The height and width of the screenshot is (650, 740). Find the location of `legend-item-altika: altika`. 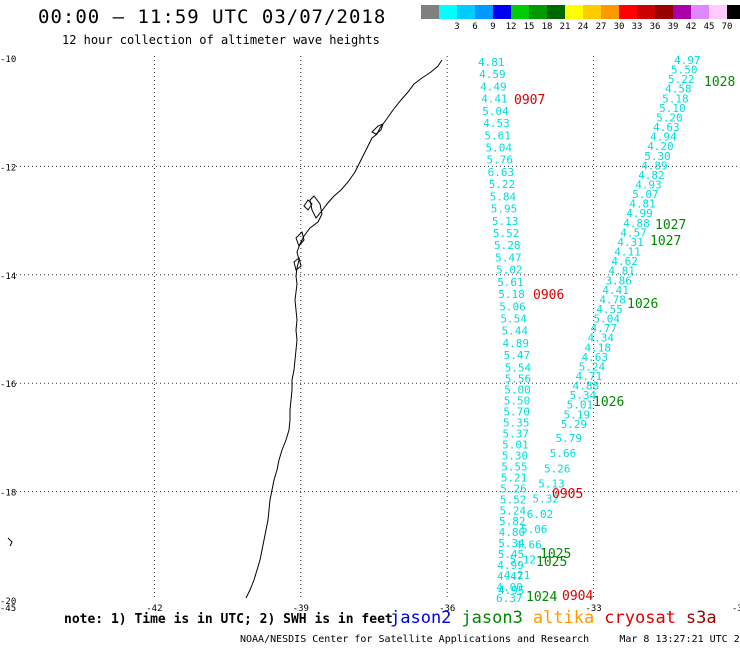

legend-item-altika: altika is located at coordinates (563, 618).